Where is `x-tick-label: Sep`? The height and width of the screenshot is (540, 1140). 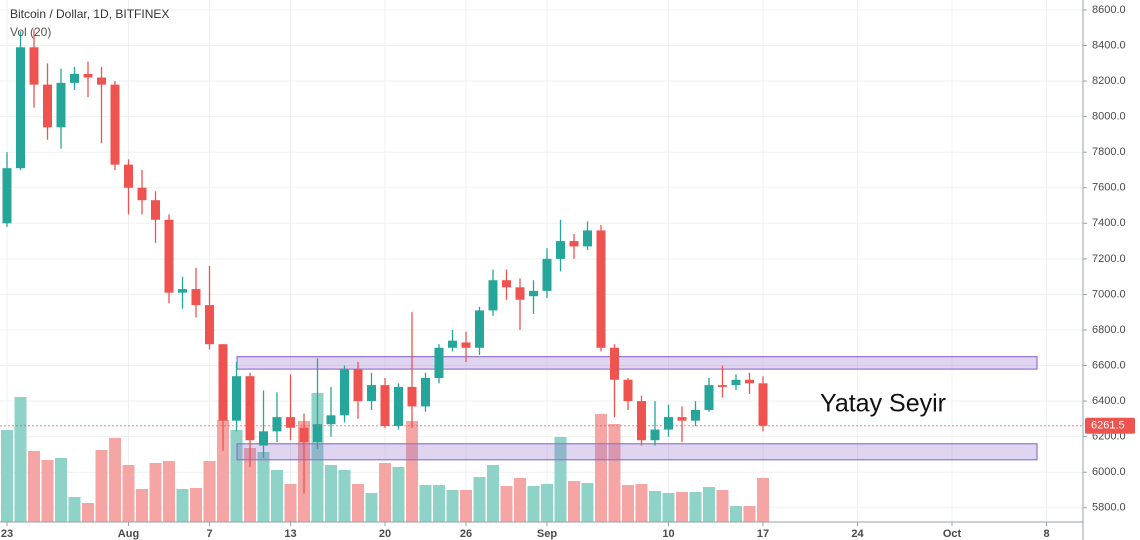 x-tick-label: Sep is located at coordinates (547, 534).